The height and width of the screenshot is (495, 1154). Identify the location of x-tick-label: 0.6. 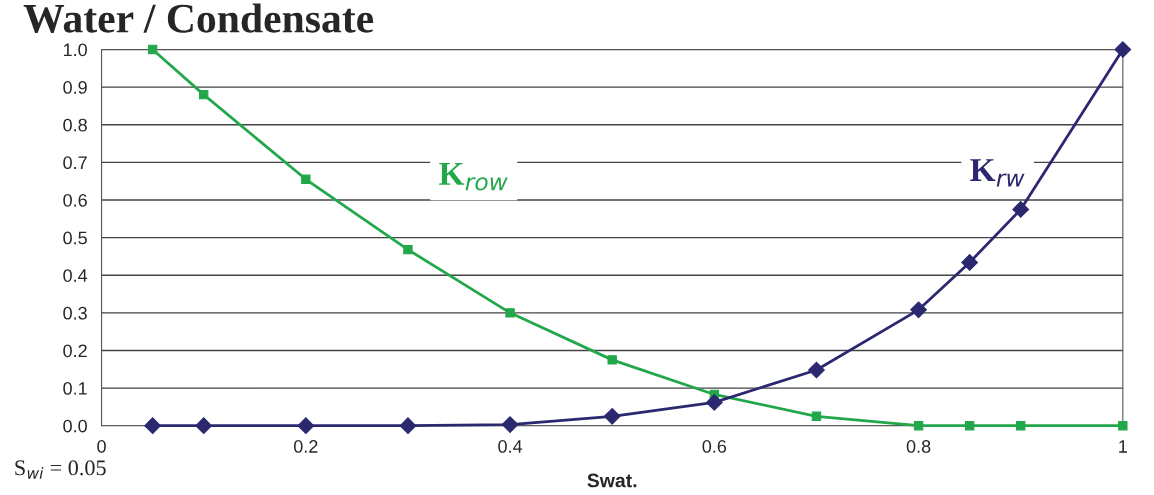
(714, 446).